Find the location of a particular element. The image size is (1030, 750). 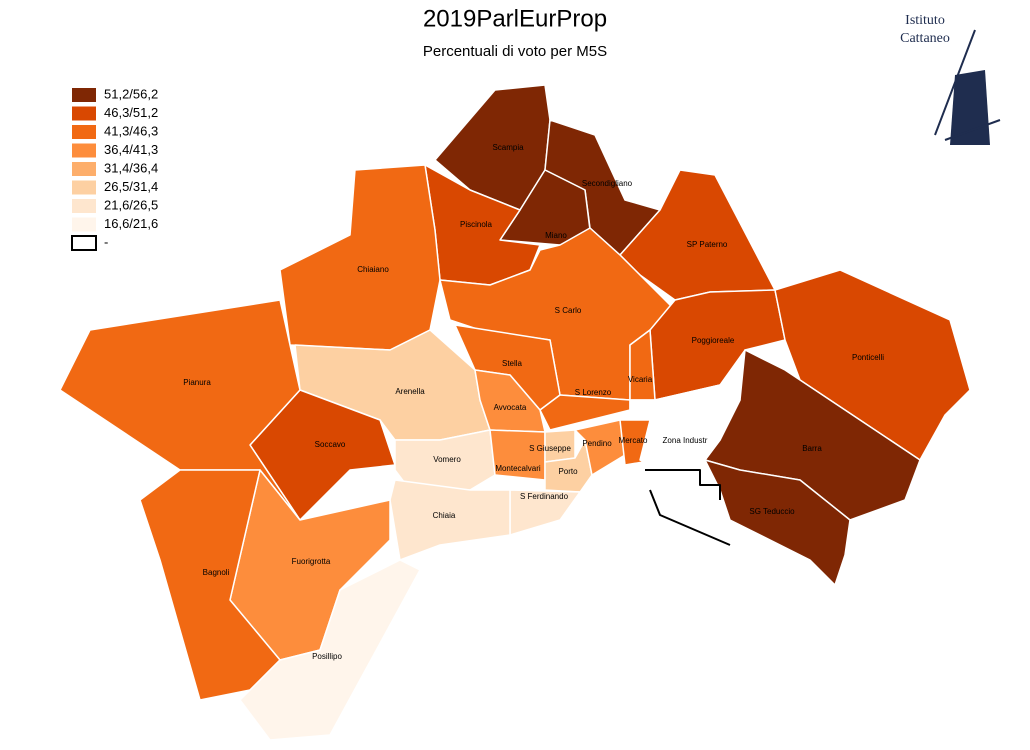

region-label: Montecalvari is located at coordinates (518, 468).